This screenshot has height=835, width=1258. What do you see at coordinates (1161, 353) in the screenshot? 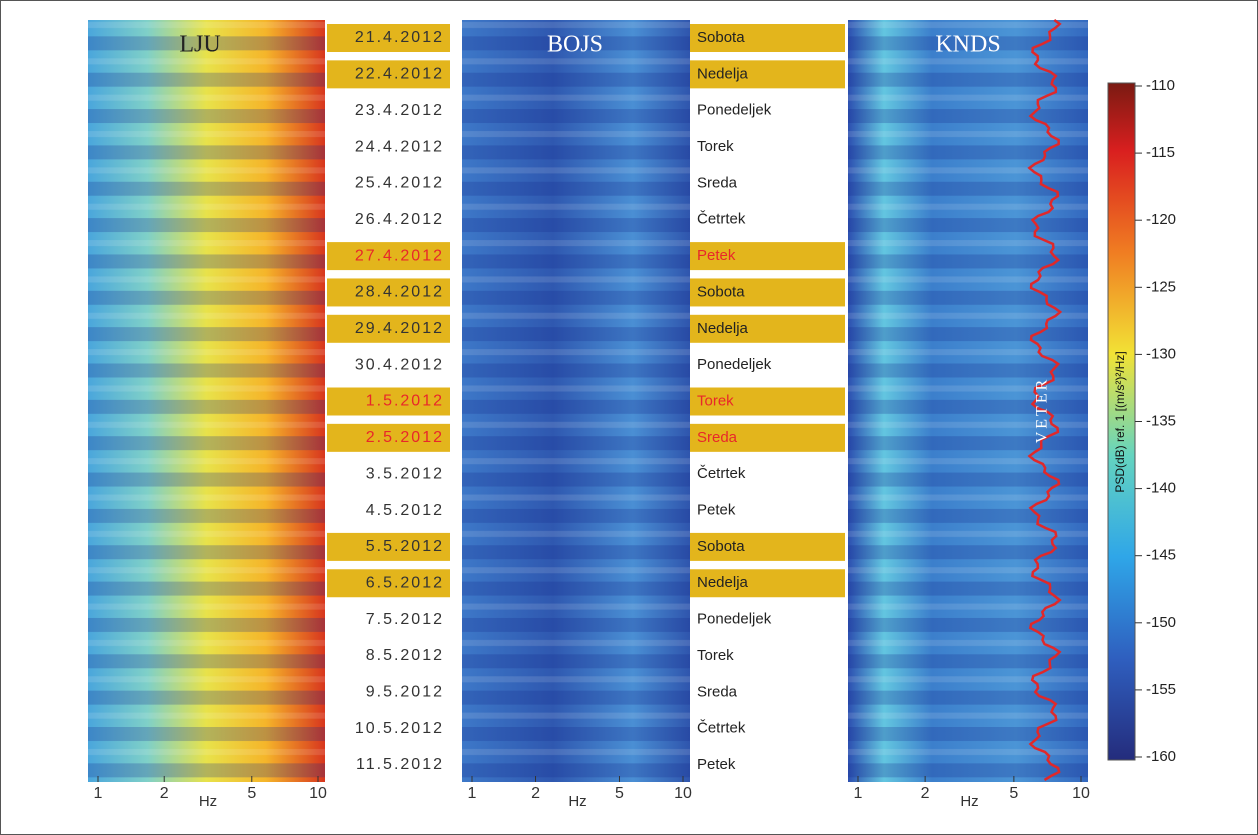
I see `colorbar-tick-label: -130` at bounding box center [1161, 353].